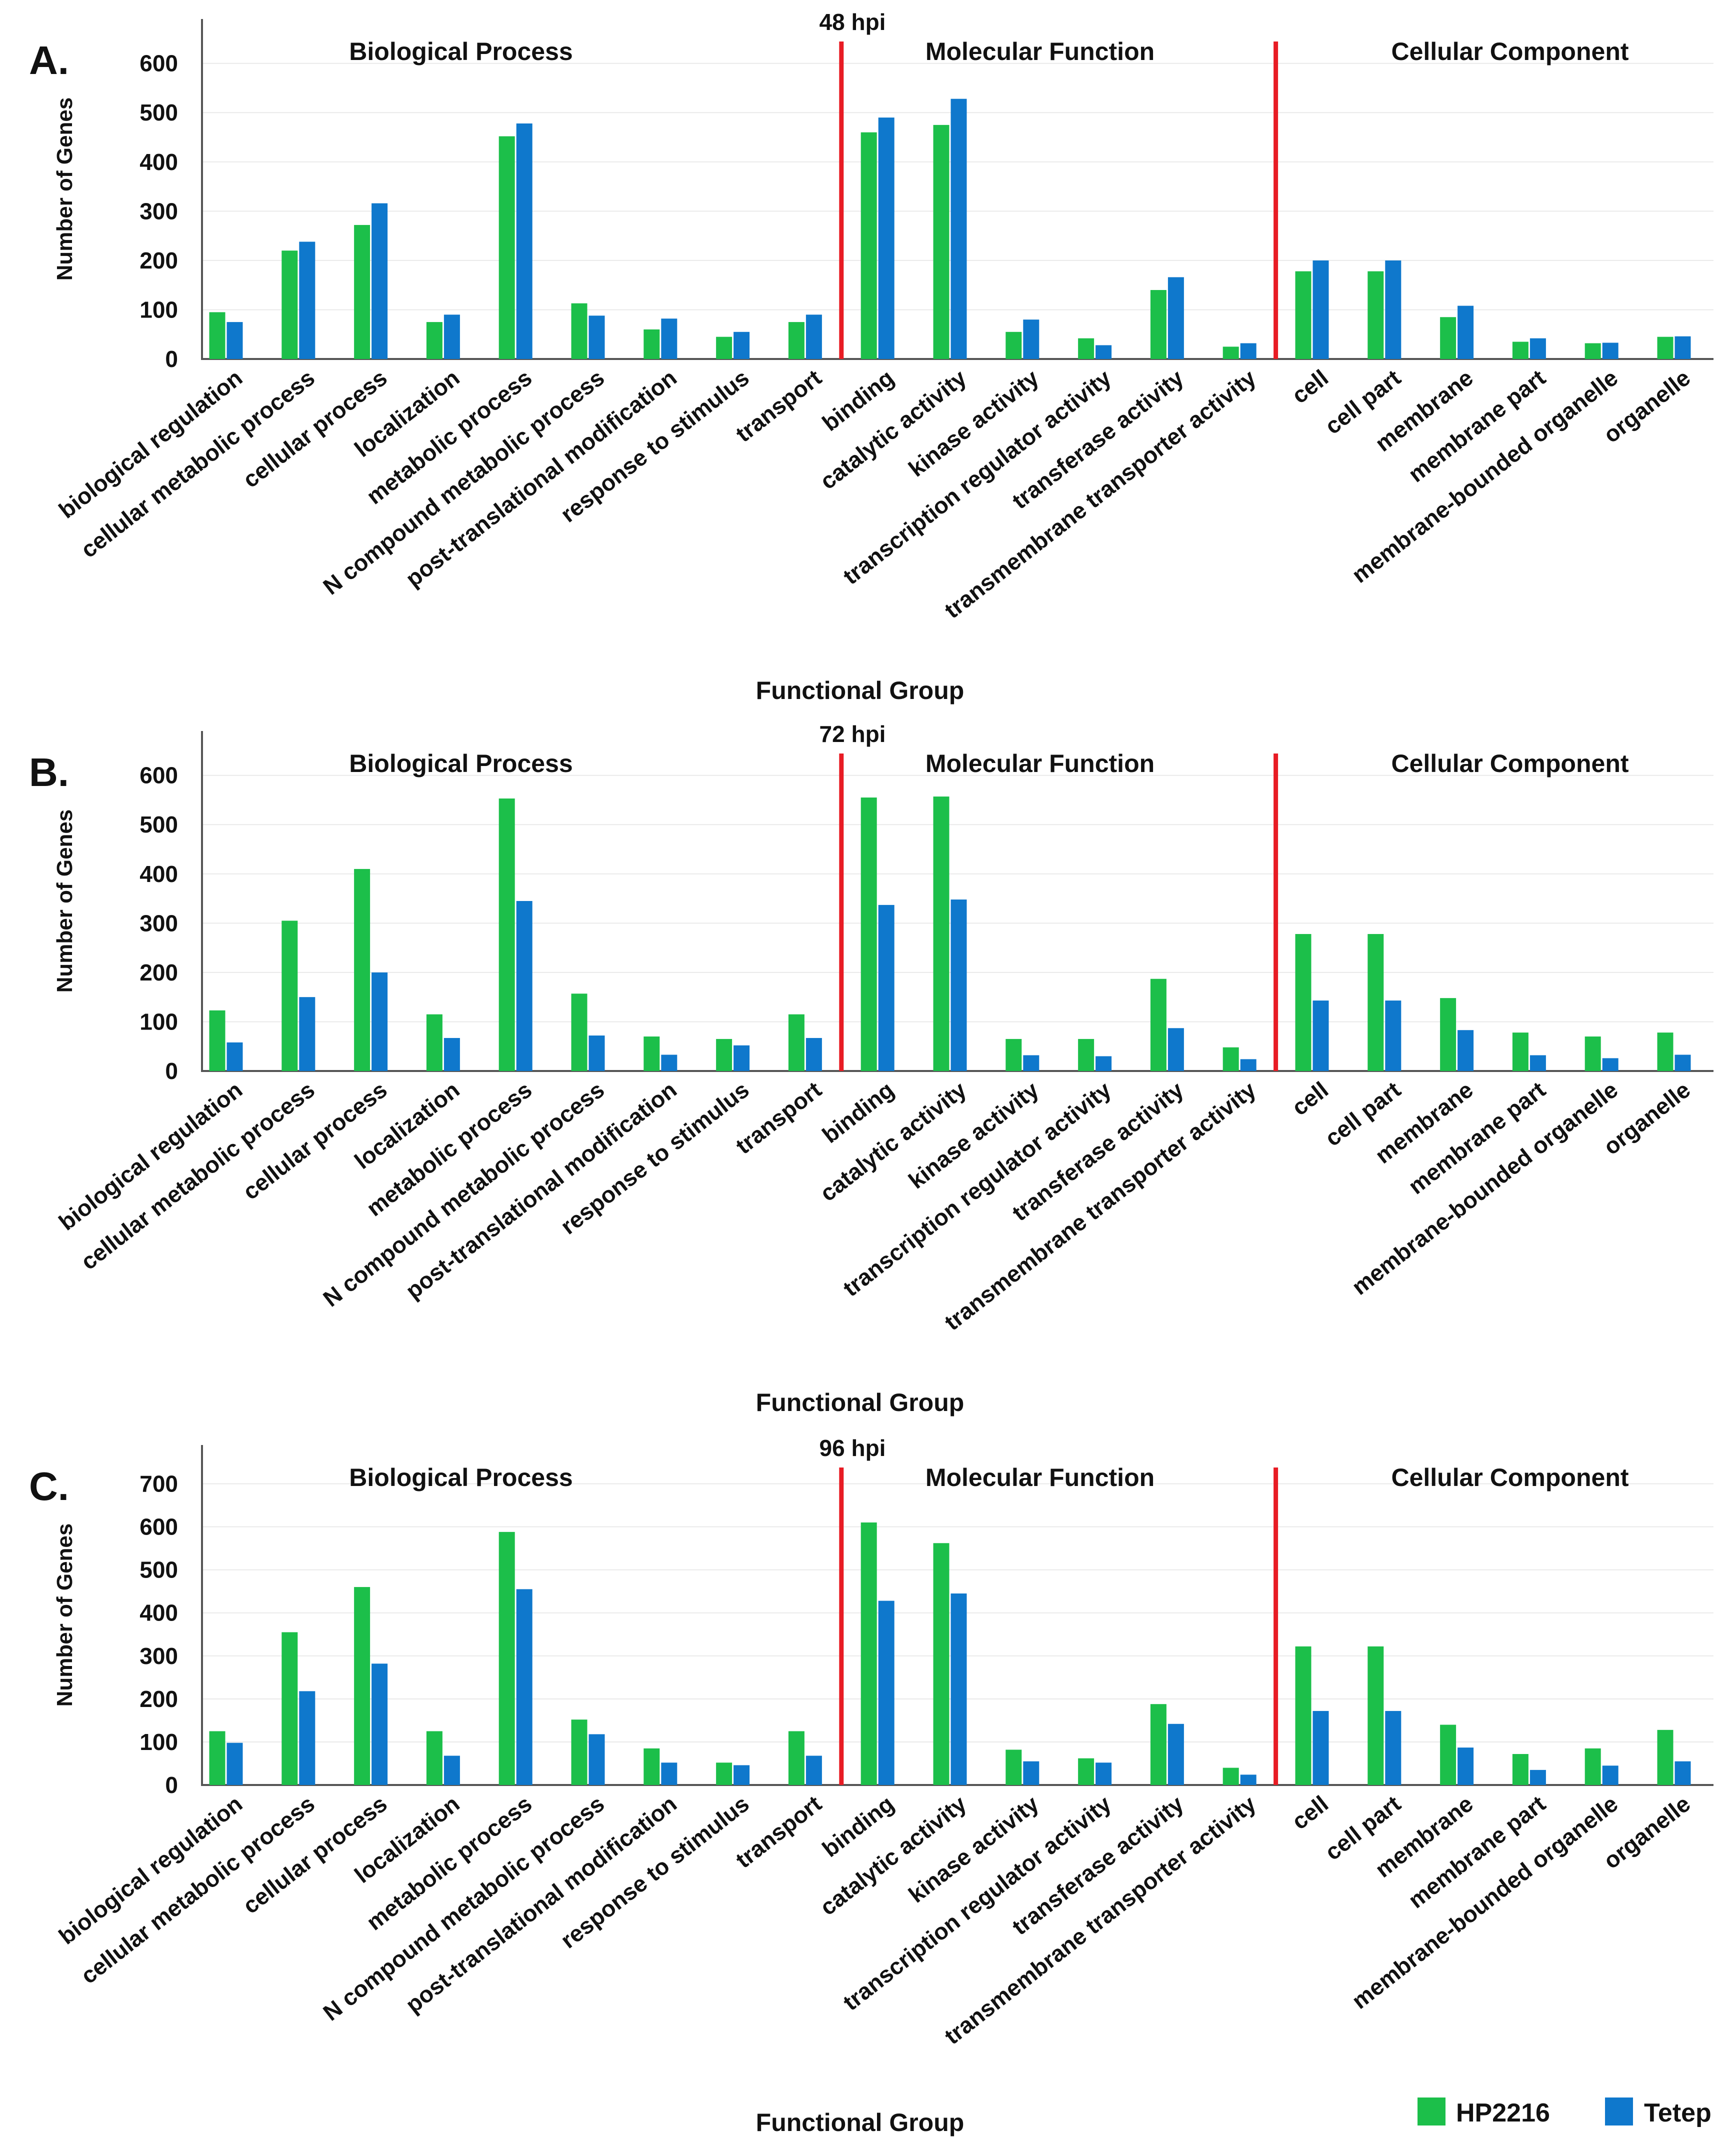  Describe the element at coordinates (159, 113) in the screenshot. I see `y-tick-label: 500` at that location.